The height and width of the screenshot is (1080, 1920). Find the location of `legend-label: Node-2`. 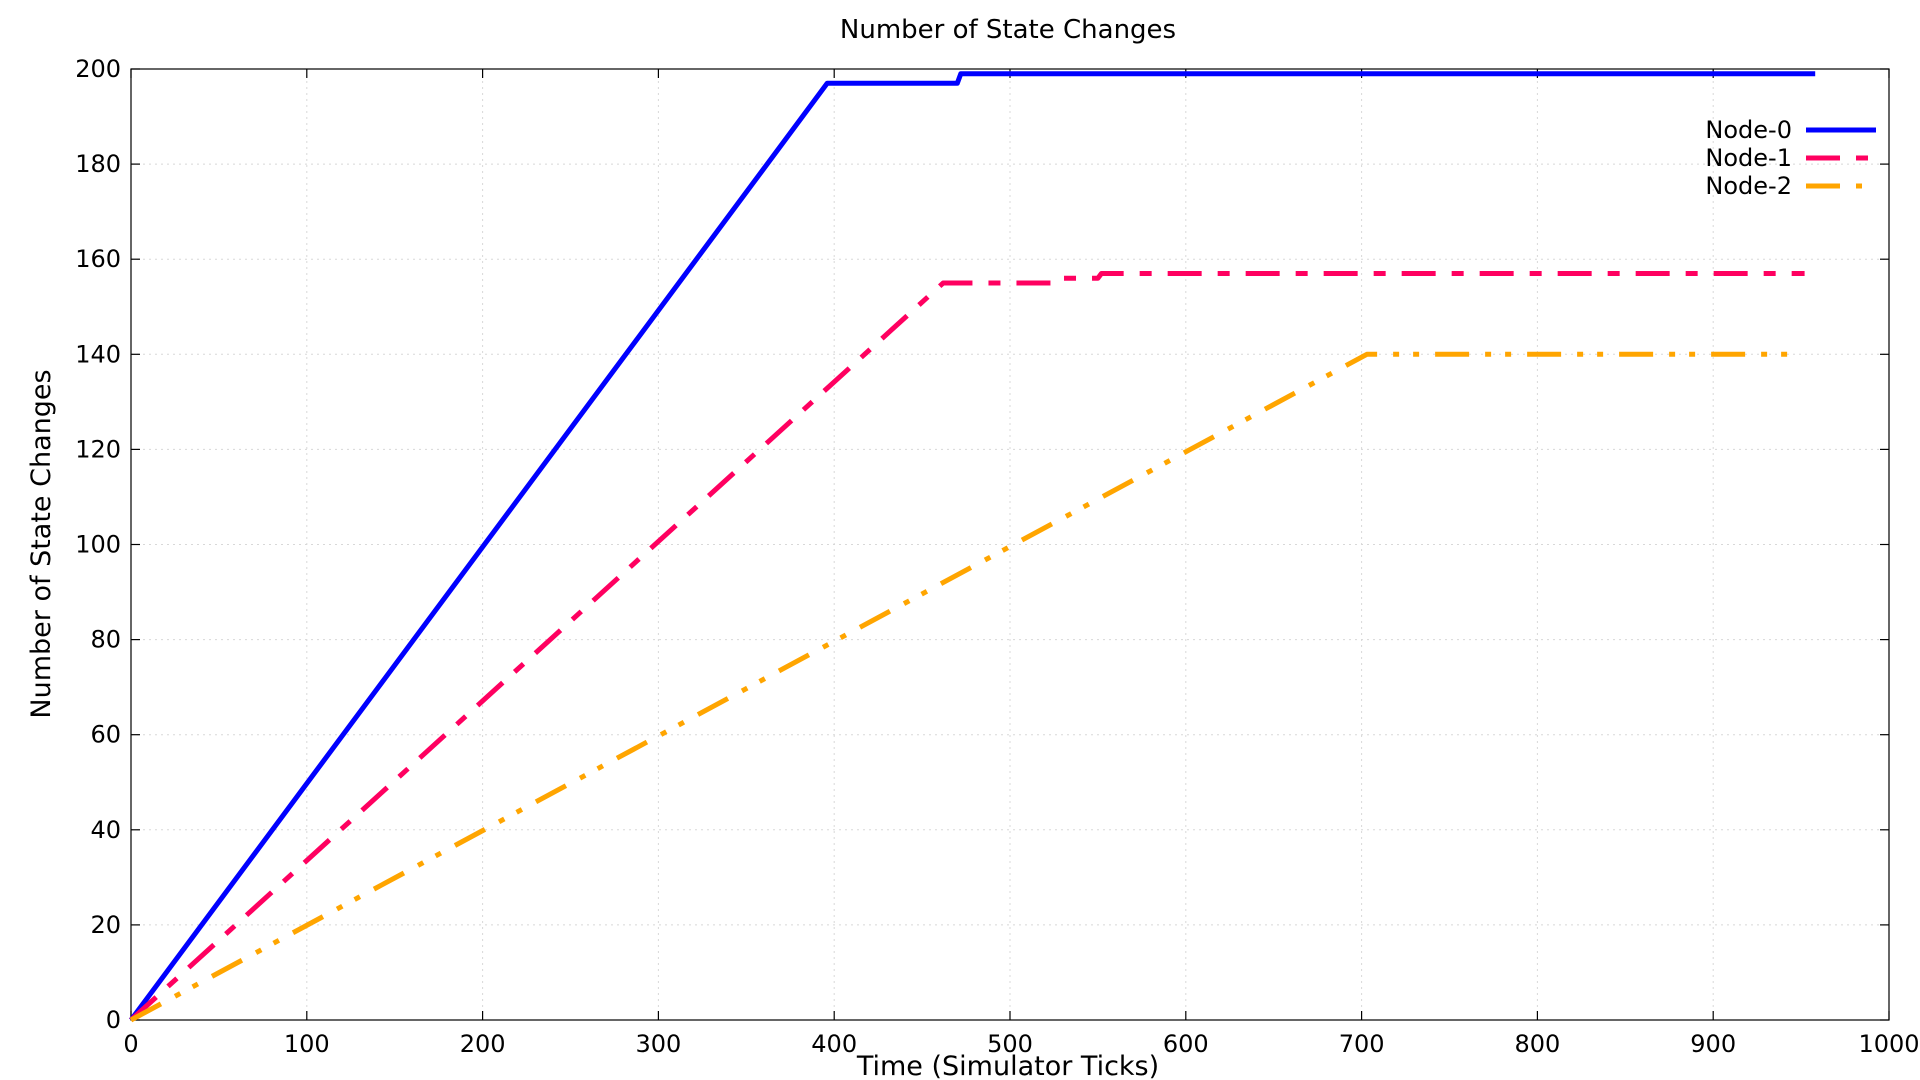

legend-label: Node-2 is located at coordinates (1748, 186).